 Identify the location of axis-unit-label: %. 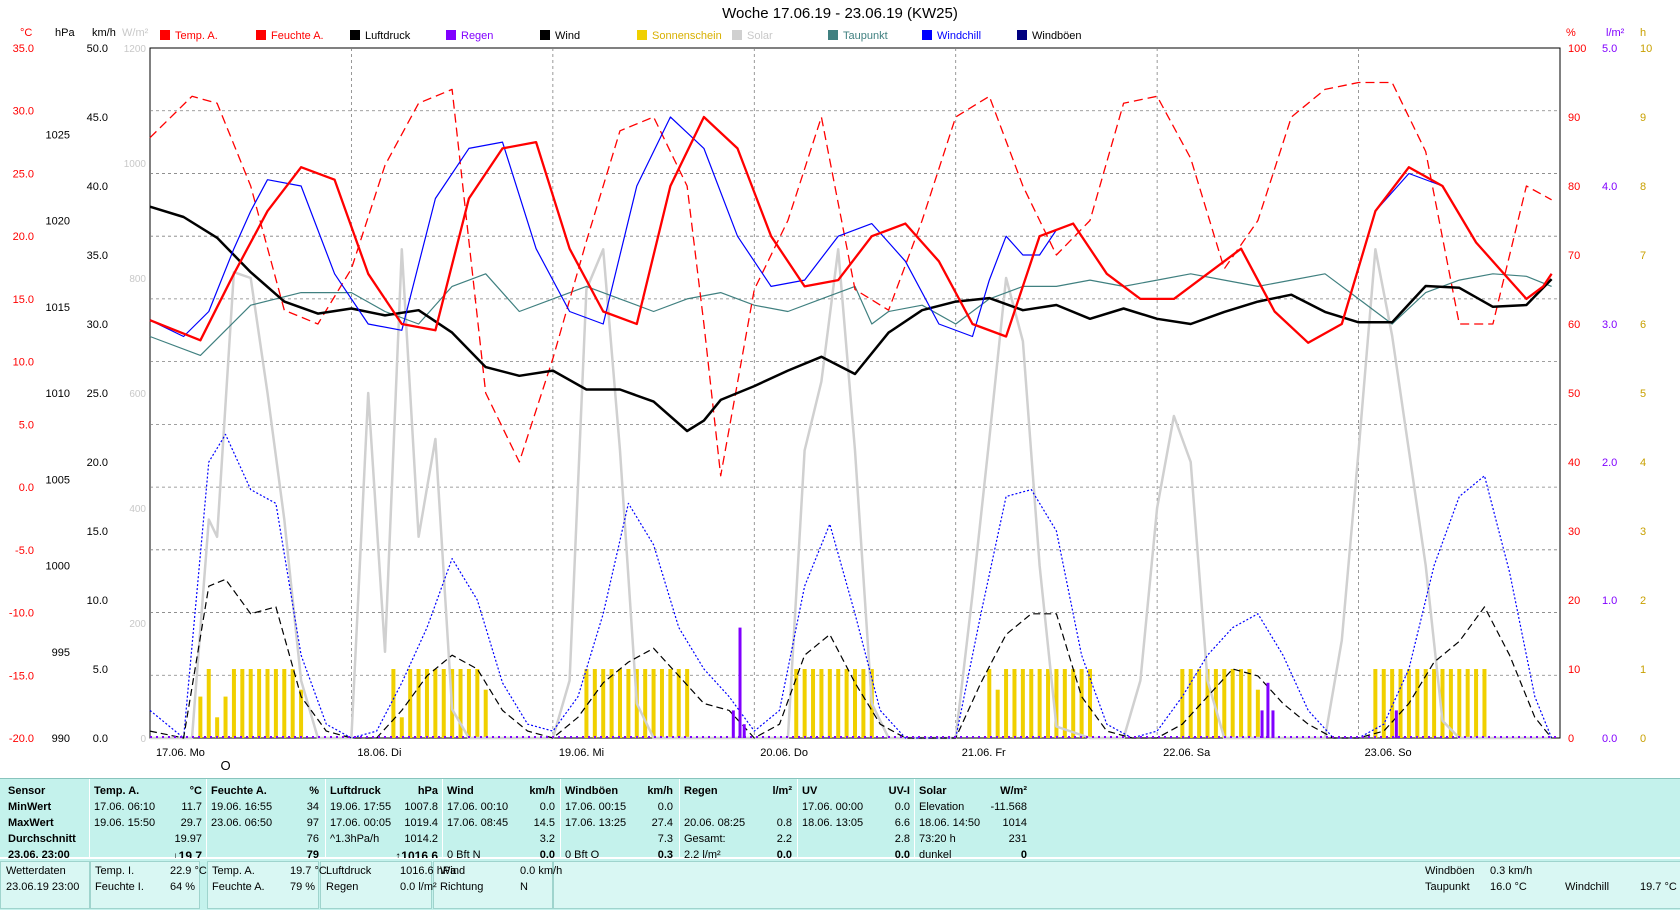
(1571, 33).